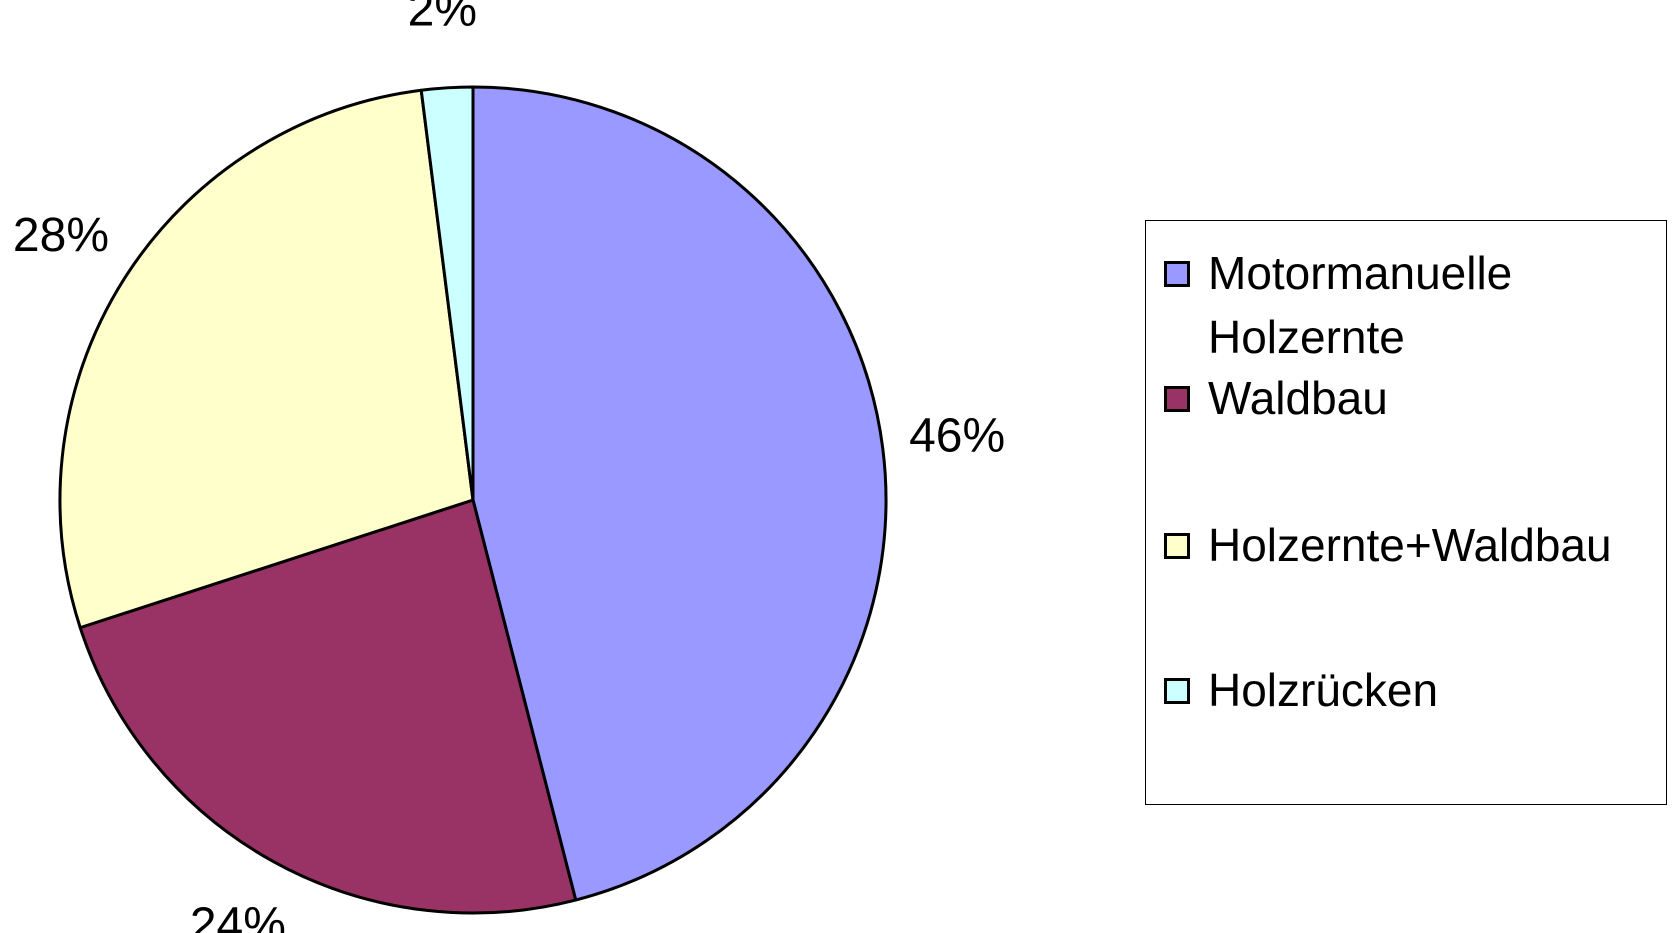  I want to click on legend-label: Waldbau, so click(1298, 398).